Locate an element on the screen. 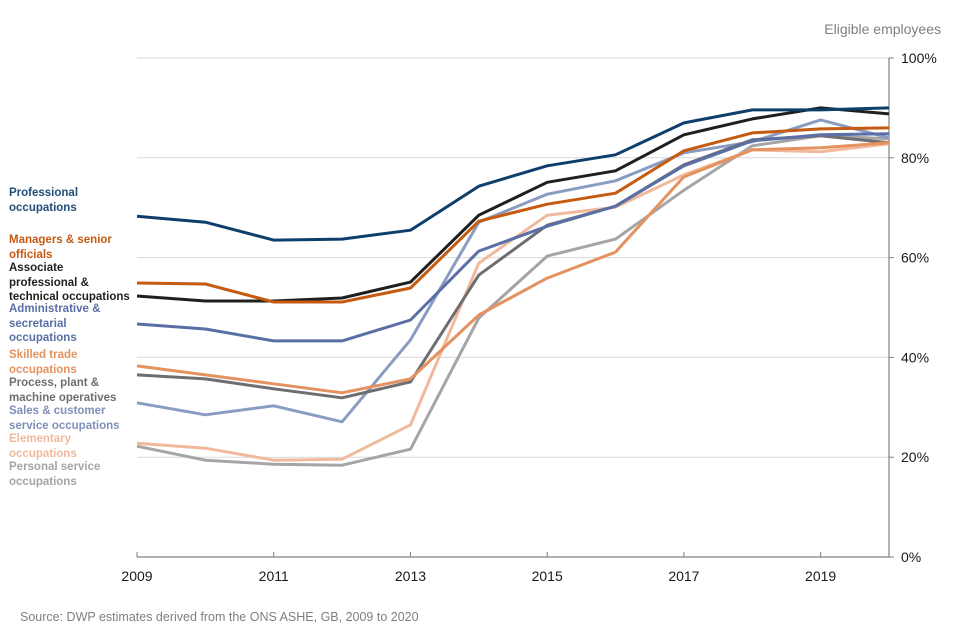  y-tick-label: 40% is located at coordinates (915, 357).